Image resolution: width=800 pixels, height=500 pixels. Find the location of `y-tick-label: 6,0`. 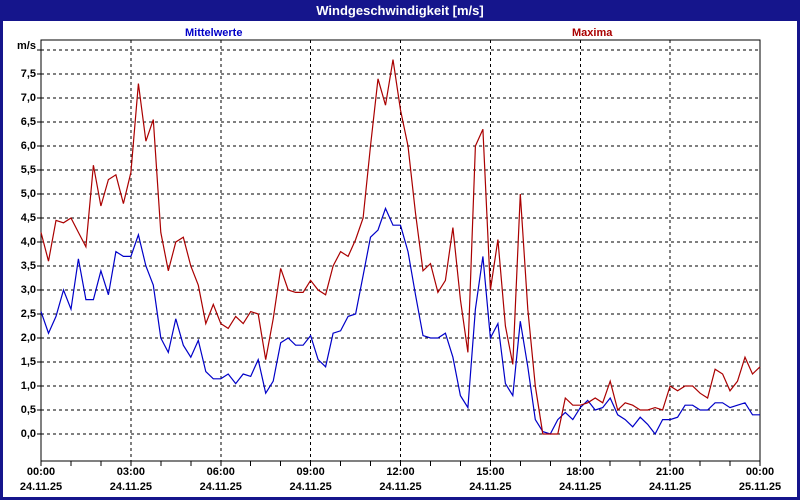

y-tick-label: 6,0 is located at coordinates (28, 146).